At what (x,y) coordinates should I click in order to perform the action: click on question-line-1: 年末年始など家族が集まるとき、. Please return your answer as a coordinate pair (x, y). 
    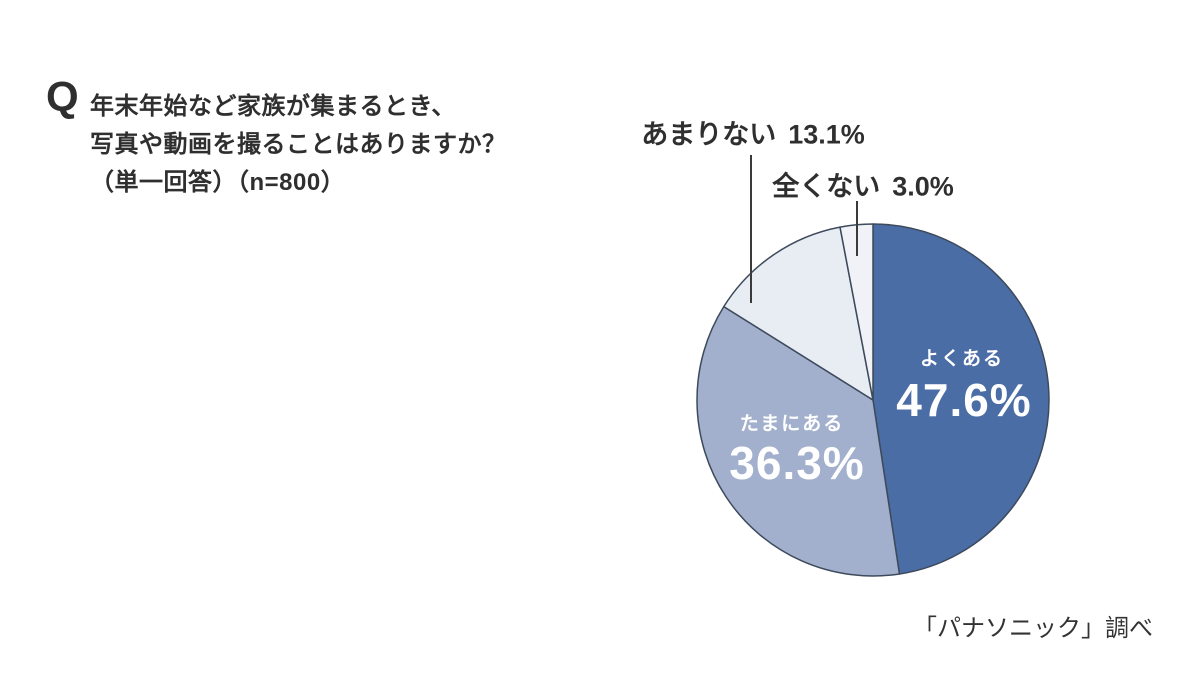
    Looking at the image, I should click on (273, 106).